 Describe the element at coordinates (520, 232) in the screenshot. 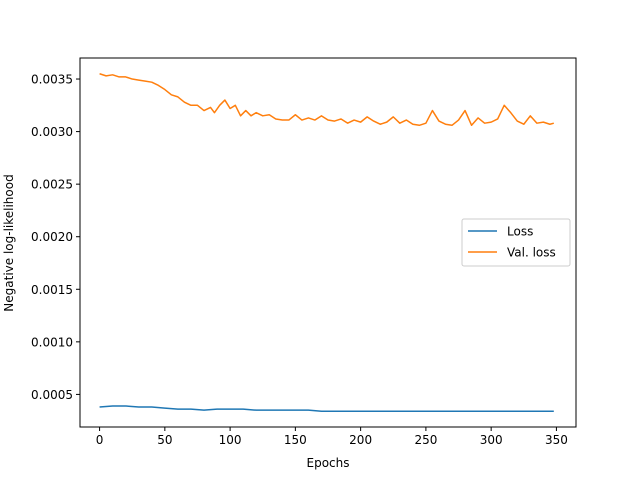

I see `legend-label-loss: Loss` at that location.